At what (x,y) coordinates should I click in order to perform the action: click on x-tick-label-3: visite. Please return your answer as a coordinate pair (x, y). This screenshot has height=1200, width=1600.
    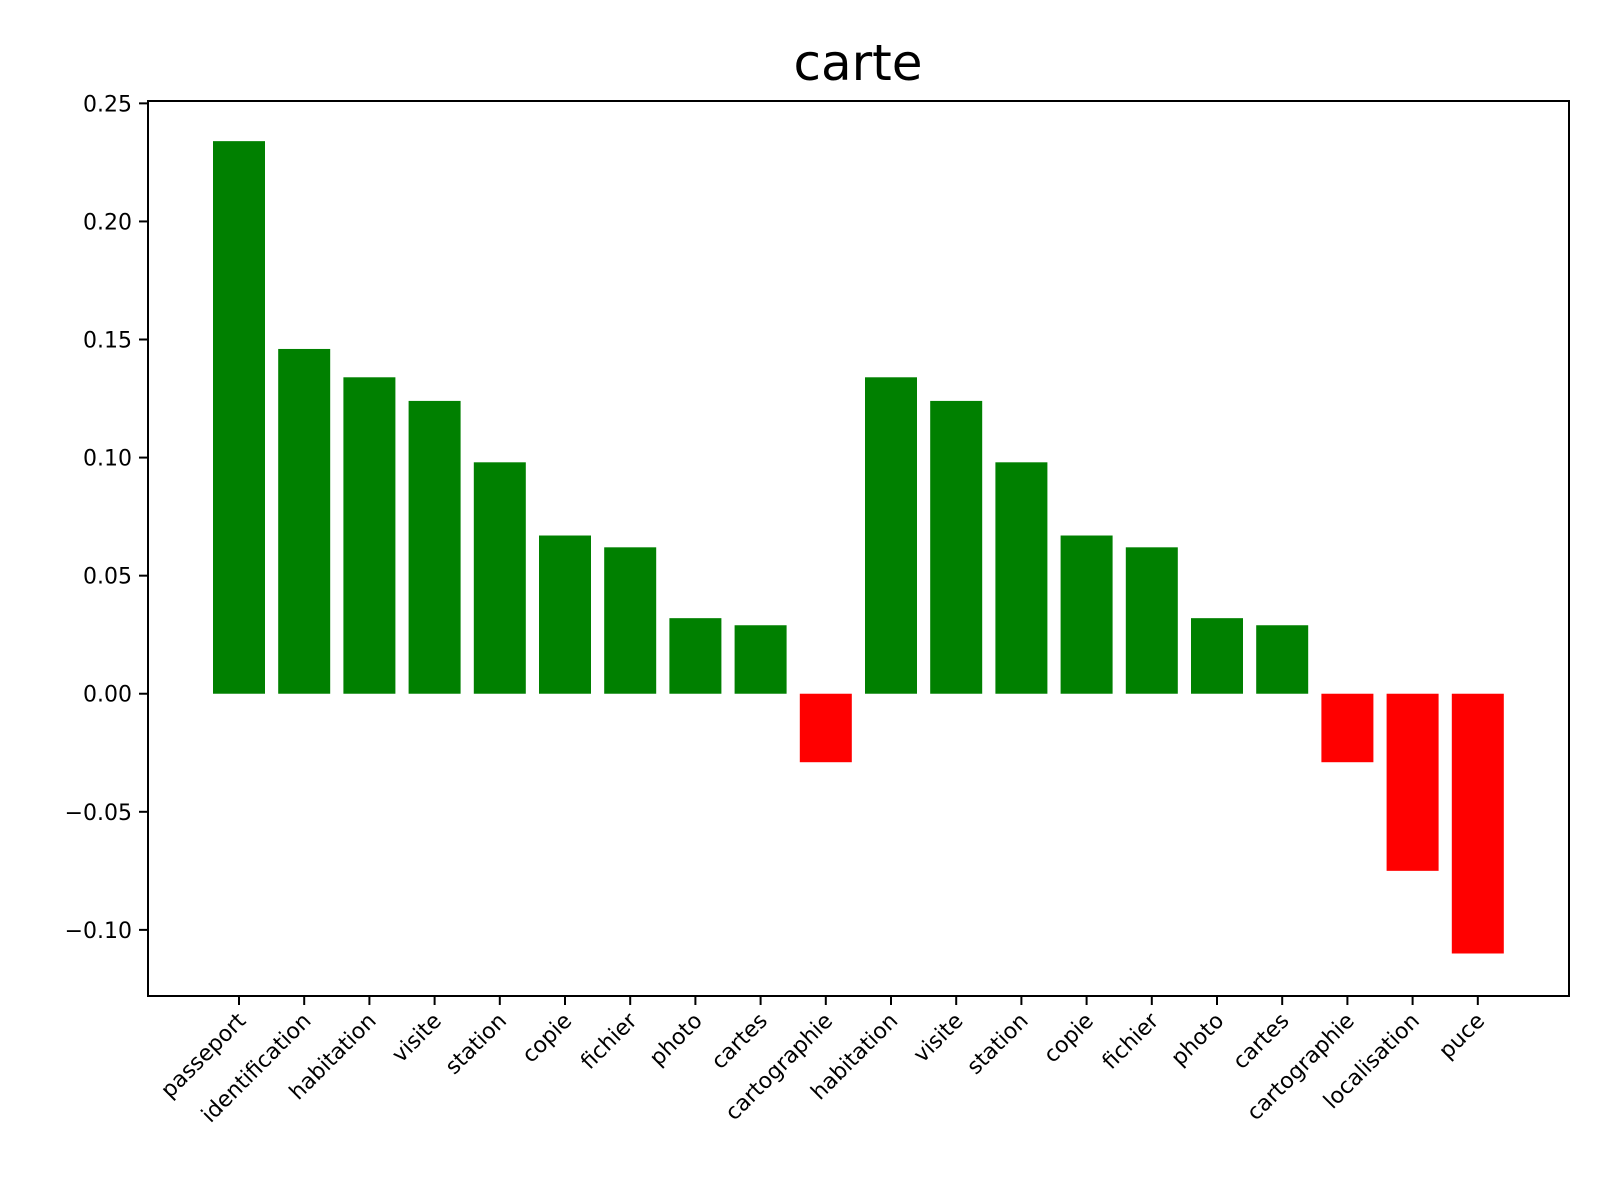
    Looking at the image, I should click on (417, 1038).